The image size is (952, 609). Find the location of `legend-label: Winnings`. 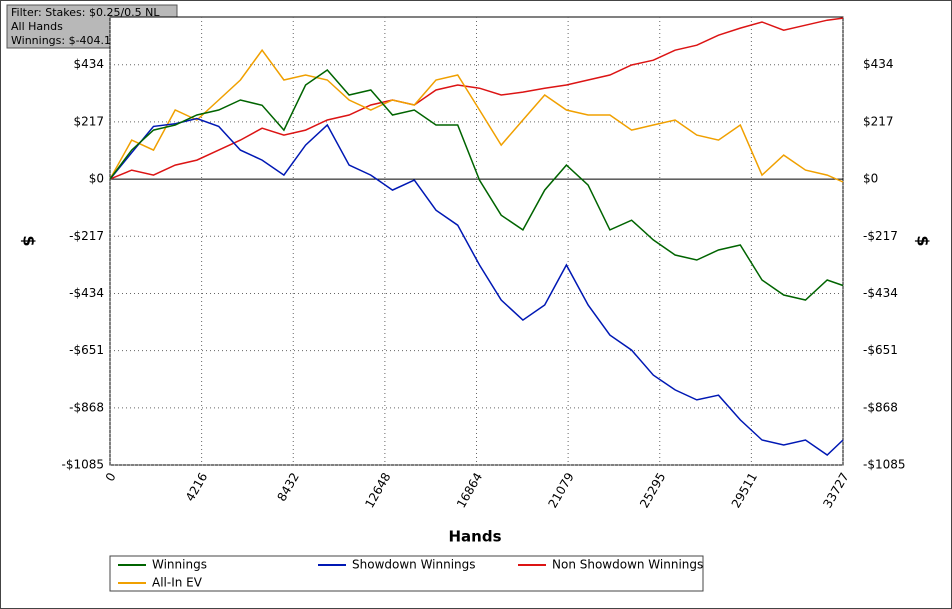

legend-label: Winnings is located at coordinates (179, 565).